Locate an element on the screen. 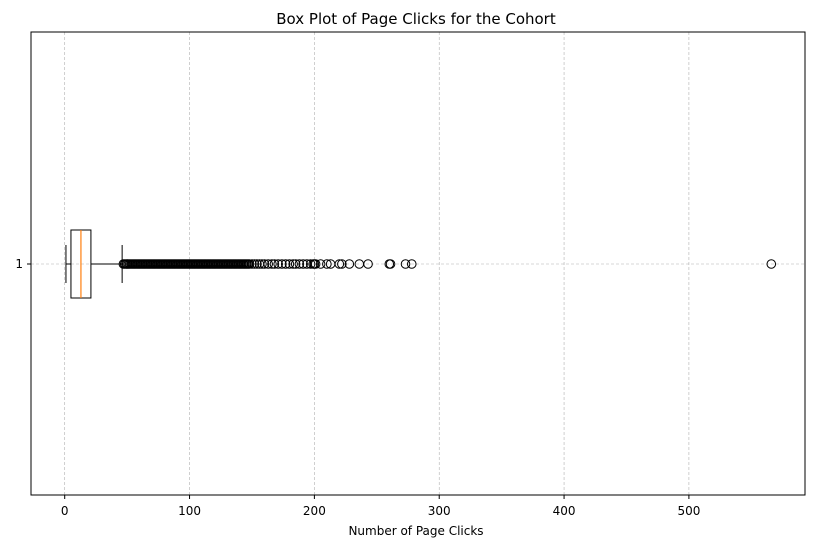 The image size is (813, 547). x-axis-ticks: 0 100 200 300 400 500 is located at coordinates (380, 506).